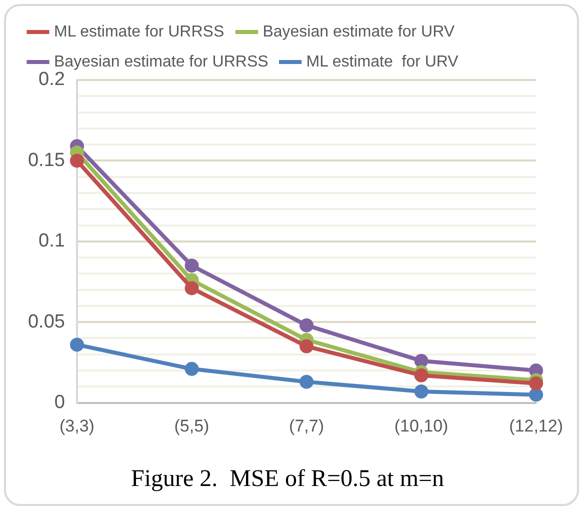  What do you see at coordinates (192, 426) in the screenshot?
I see `x-tick-label: (5,5)` at bounding box center [192, 426].